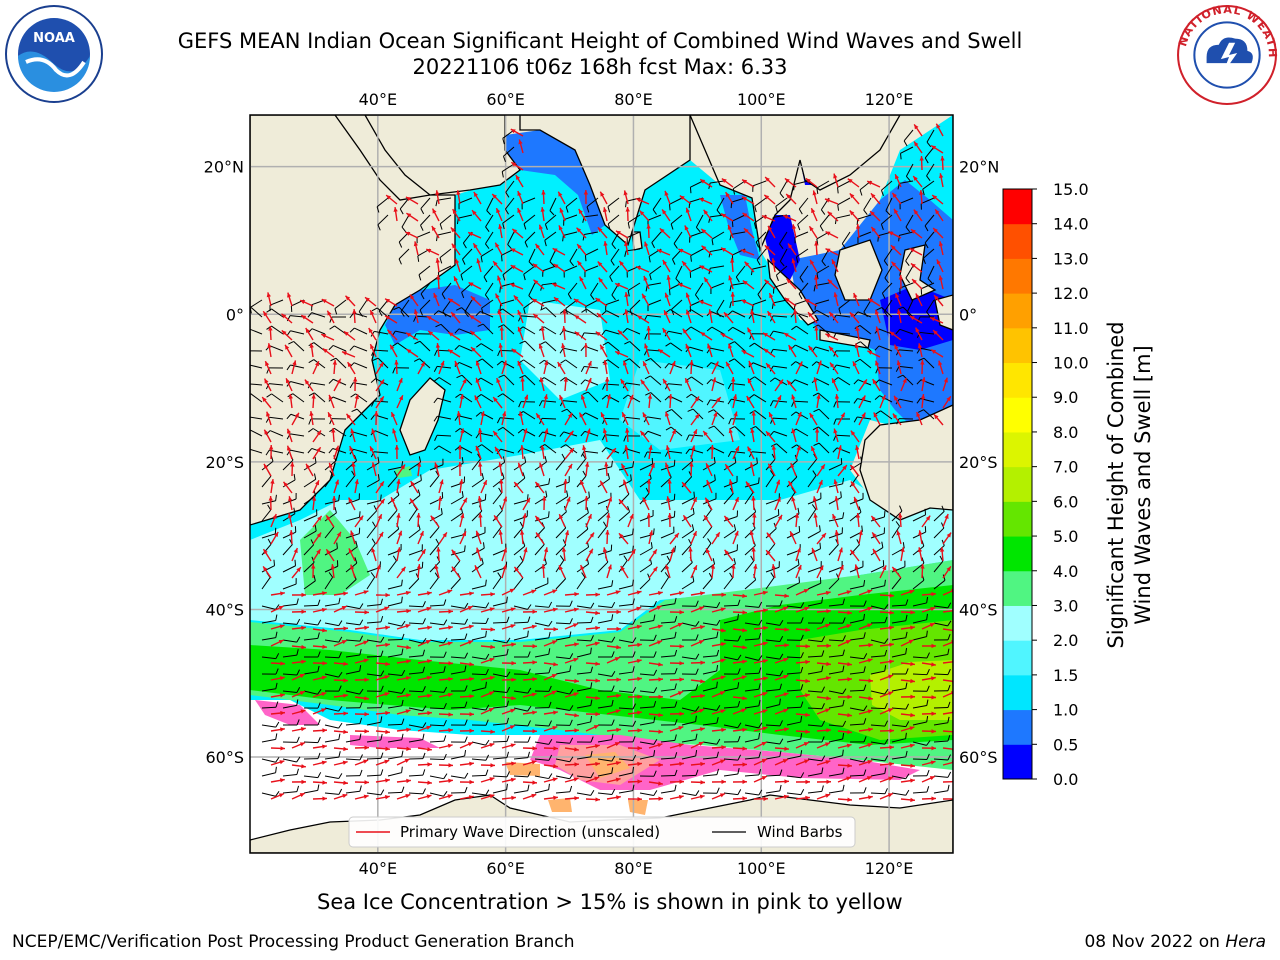  What do you see at coordinates (1017, 727) in the screenshot?
I see `colorbar-swatch` at bounding box center [1017, 727].